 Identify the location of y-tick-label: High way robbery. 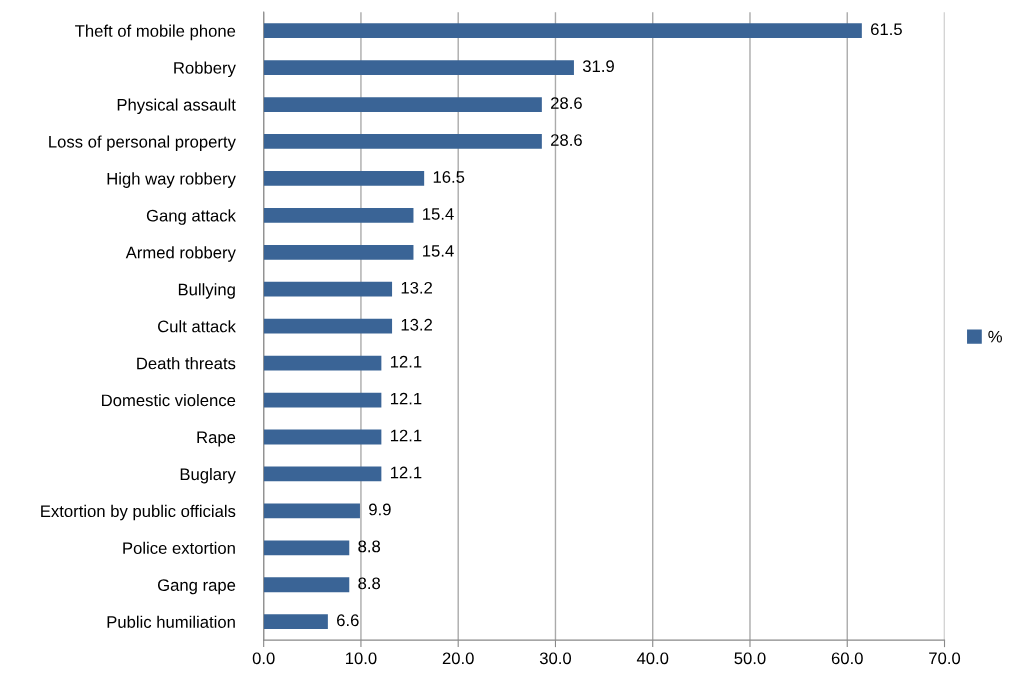
(171, 180).